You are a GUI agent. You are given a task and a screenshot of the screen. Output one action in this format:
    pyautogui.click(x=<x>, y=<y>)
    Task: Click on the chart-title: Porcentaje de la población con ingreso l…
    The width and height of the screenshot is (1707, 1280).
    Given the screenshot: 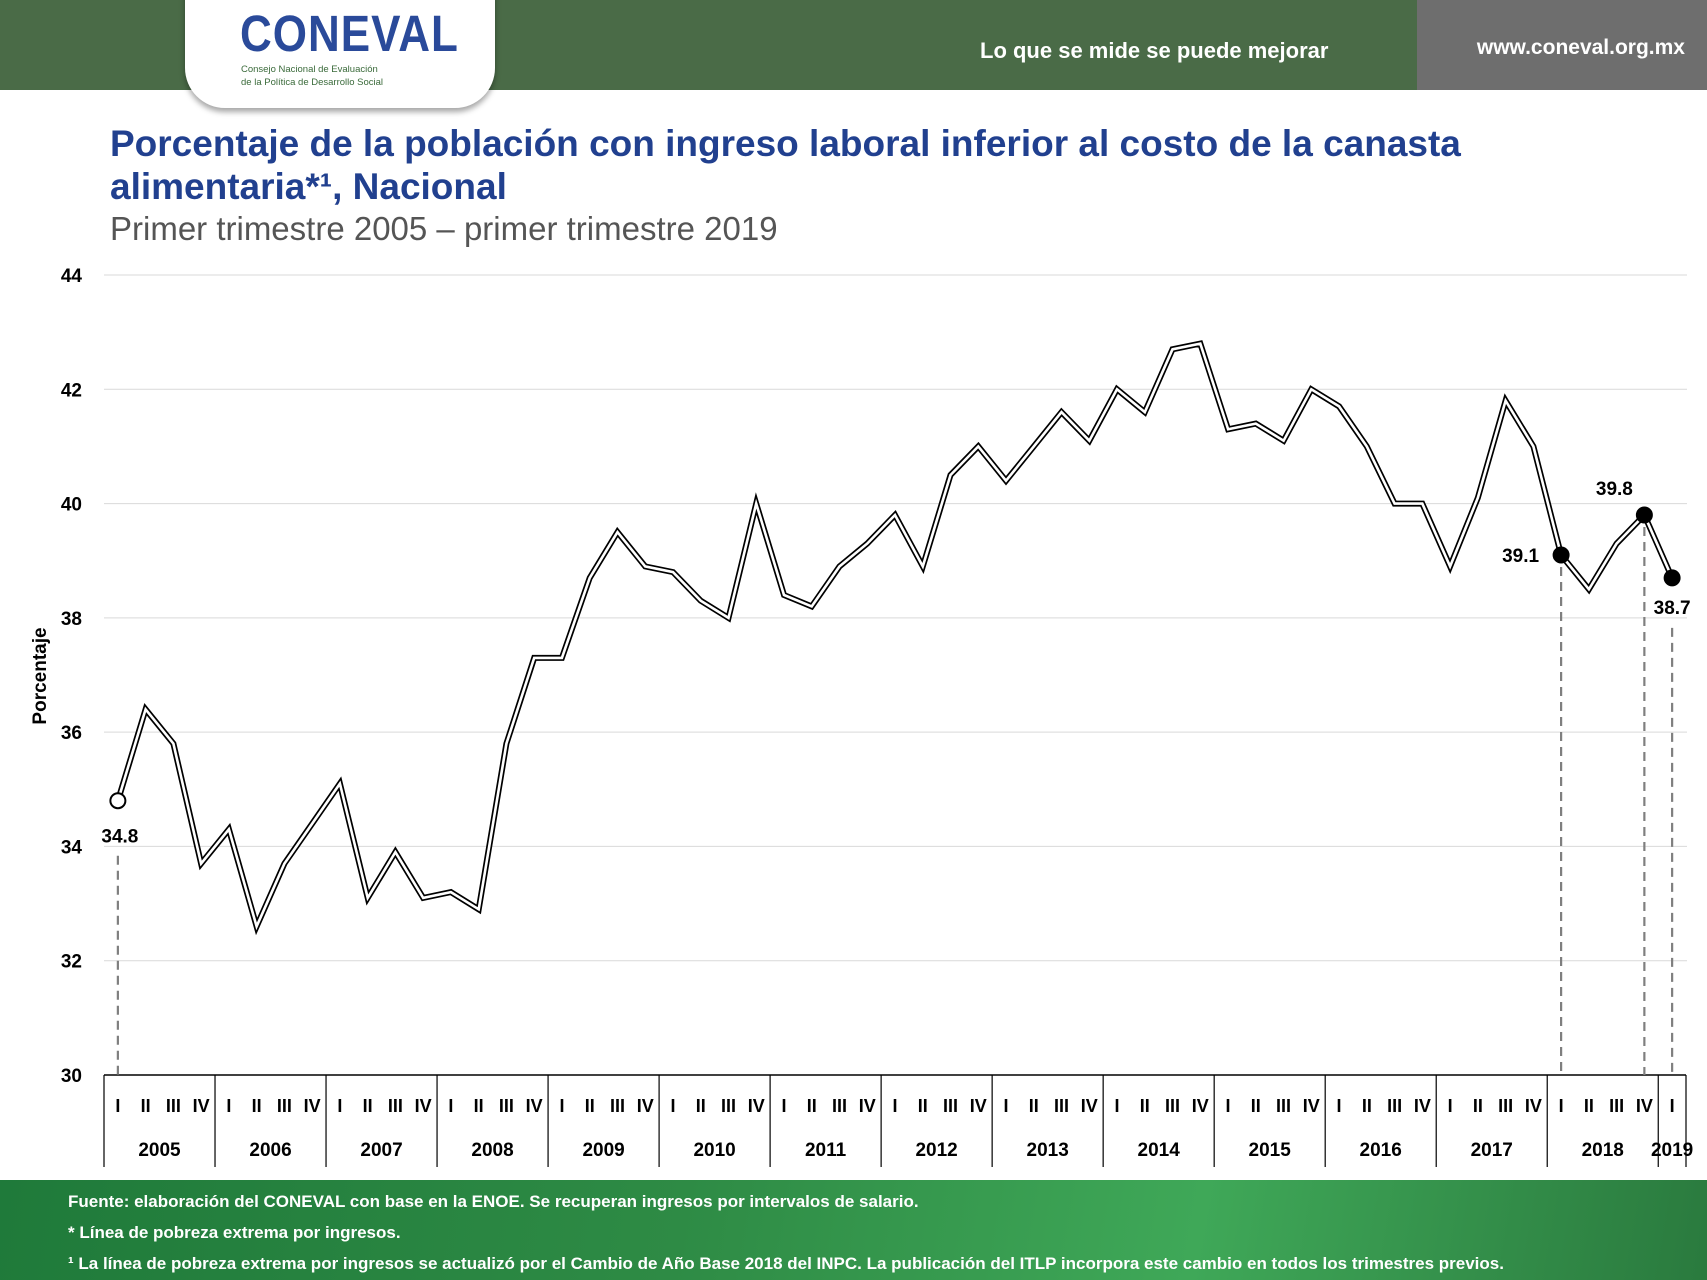 What is the action you would take?
    pyautogui.click(x=785, y=165)
    